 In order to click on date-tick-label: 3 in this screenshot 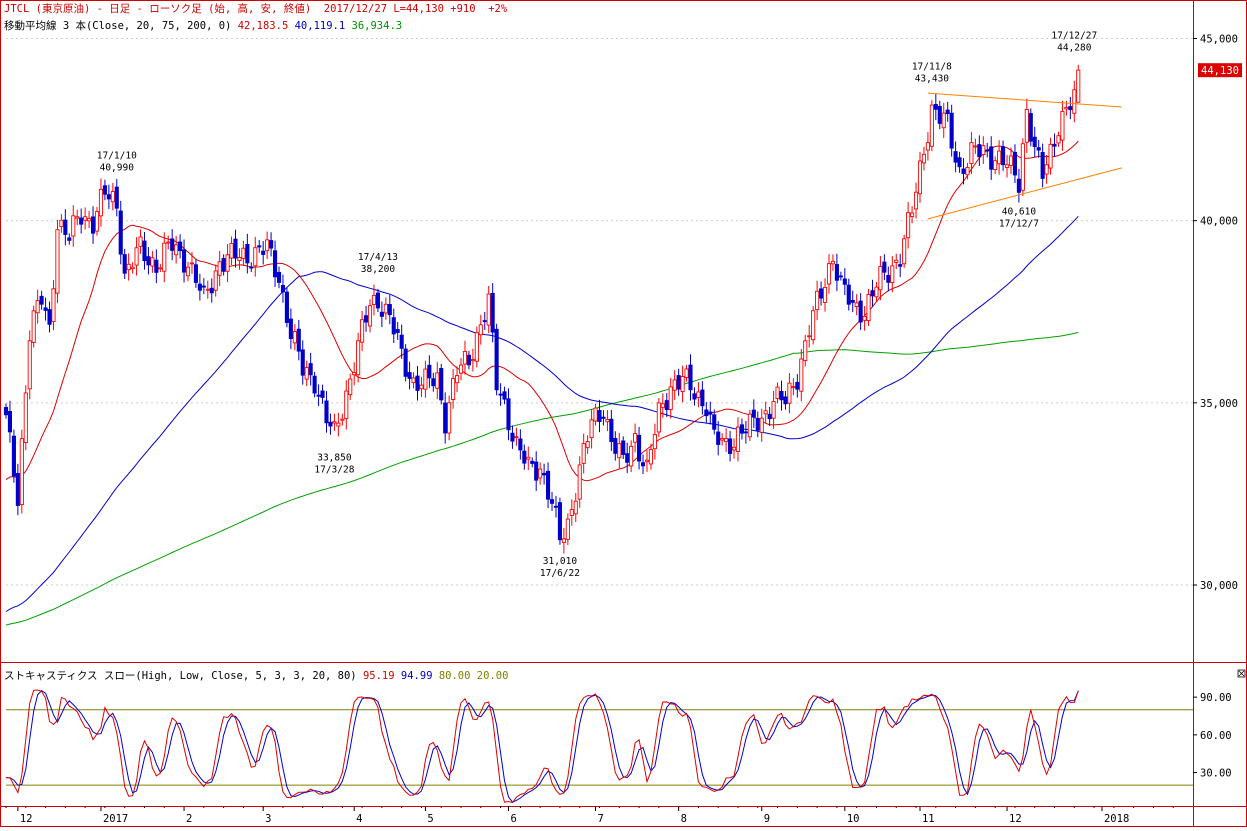, I will do `click(268, 819)`.